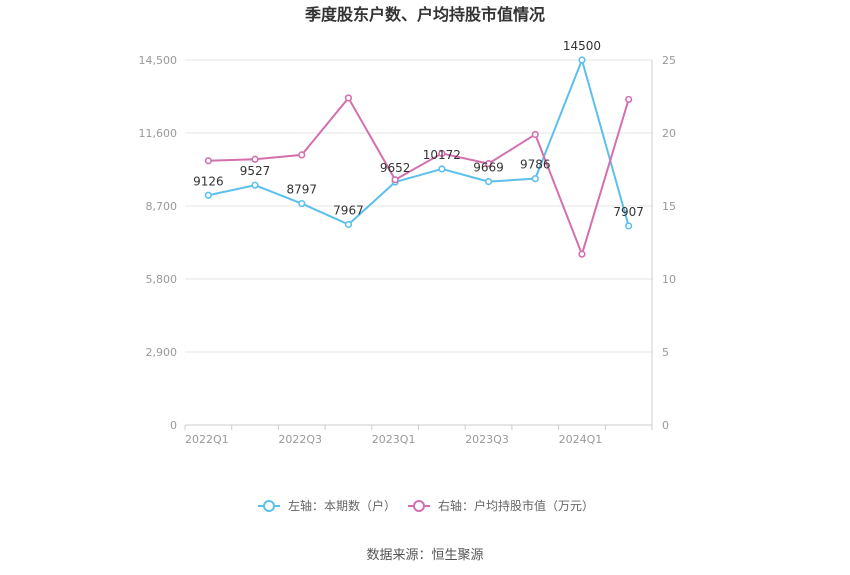 The width and height of the screenshot is (850, 575). I want to click on x-tick-label: 2023Q3, so click(487, 439).